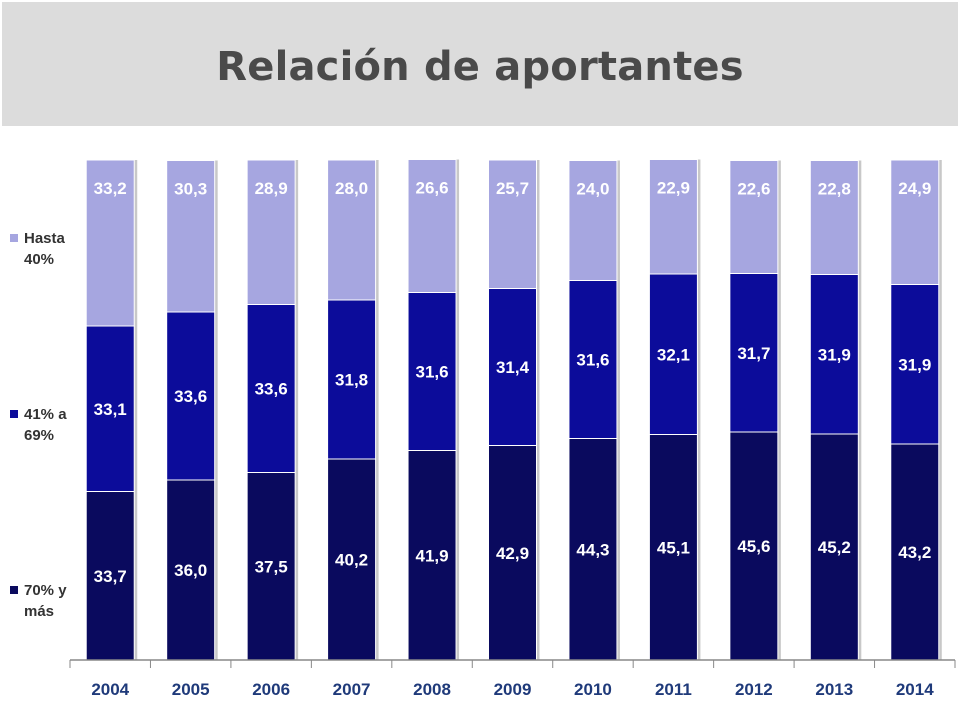  What do you see at coordinates (432, 689) in the screenshot?
I see `x-tick-label: 2008` at bounding box center [432, 689].